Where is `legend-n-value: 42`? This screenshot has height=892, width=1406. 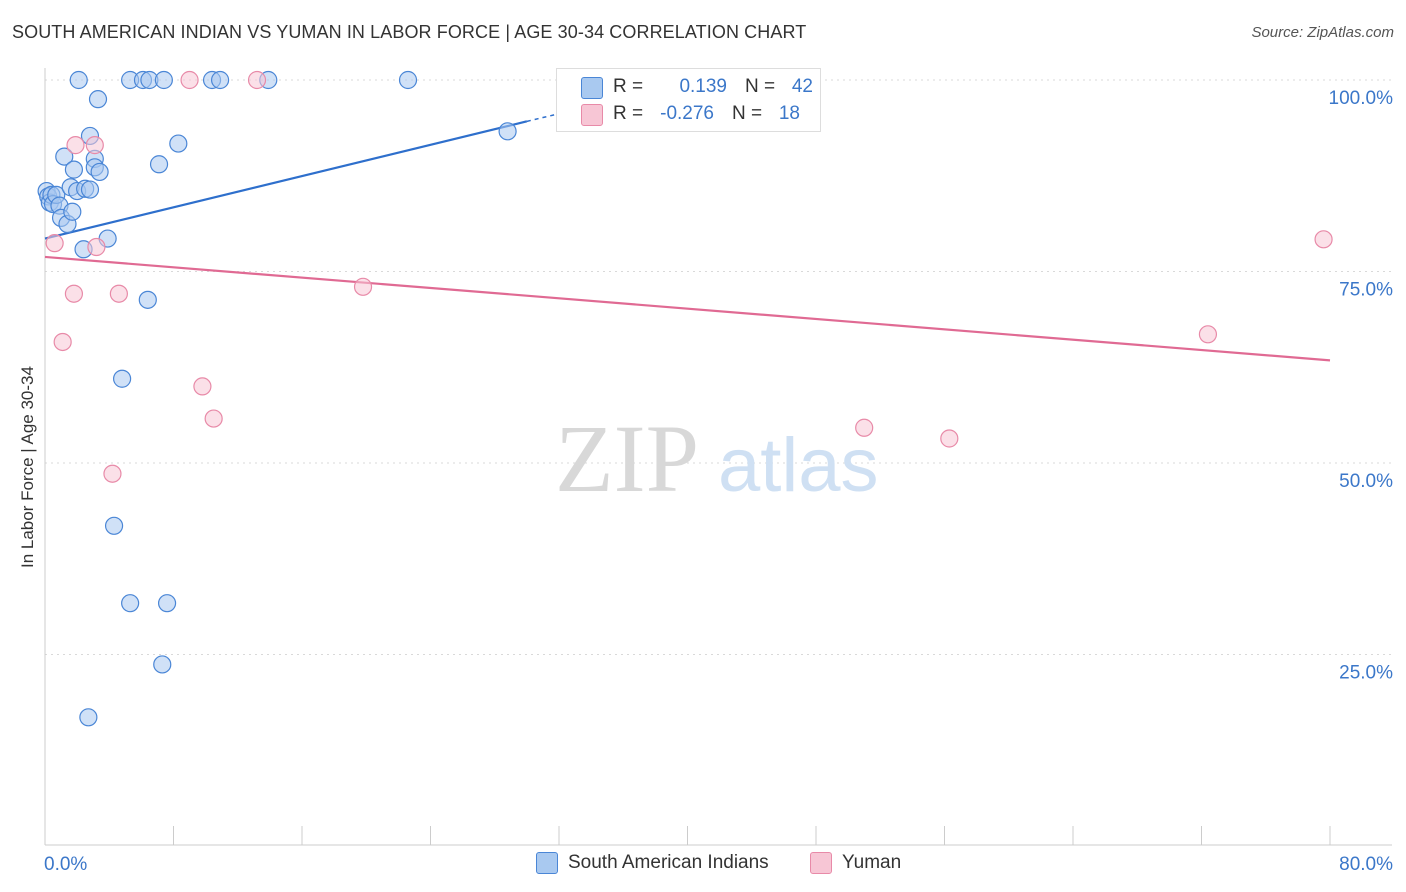
legend-n-value: 42 is located at coordinates (802, 86).